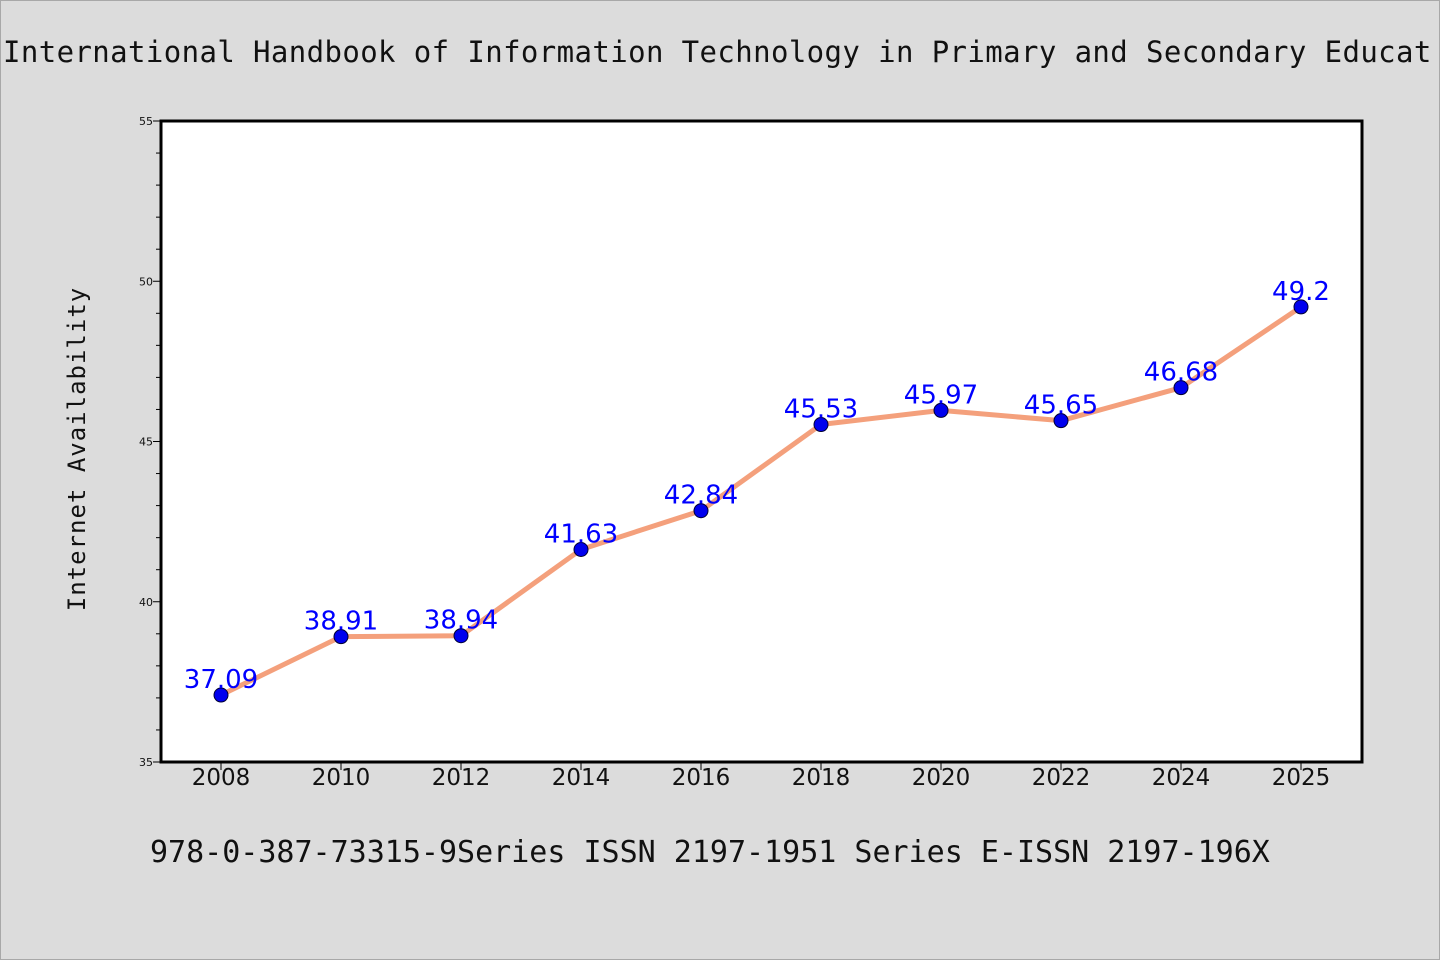 Image resolution: width=1440 pixels, height=960 pixels. Describe the element at coordinates (77, 449) in the screenshot. I see `y-axis-title: Internet Availability` at that location.